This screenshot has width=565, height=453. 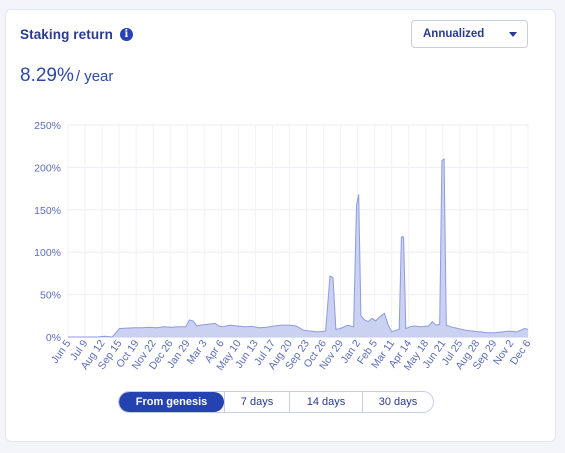 I want to click on return-summary: 8.29% / year, so click(x=66, y=76).